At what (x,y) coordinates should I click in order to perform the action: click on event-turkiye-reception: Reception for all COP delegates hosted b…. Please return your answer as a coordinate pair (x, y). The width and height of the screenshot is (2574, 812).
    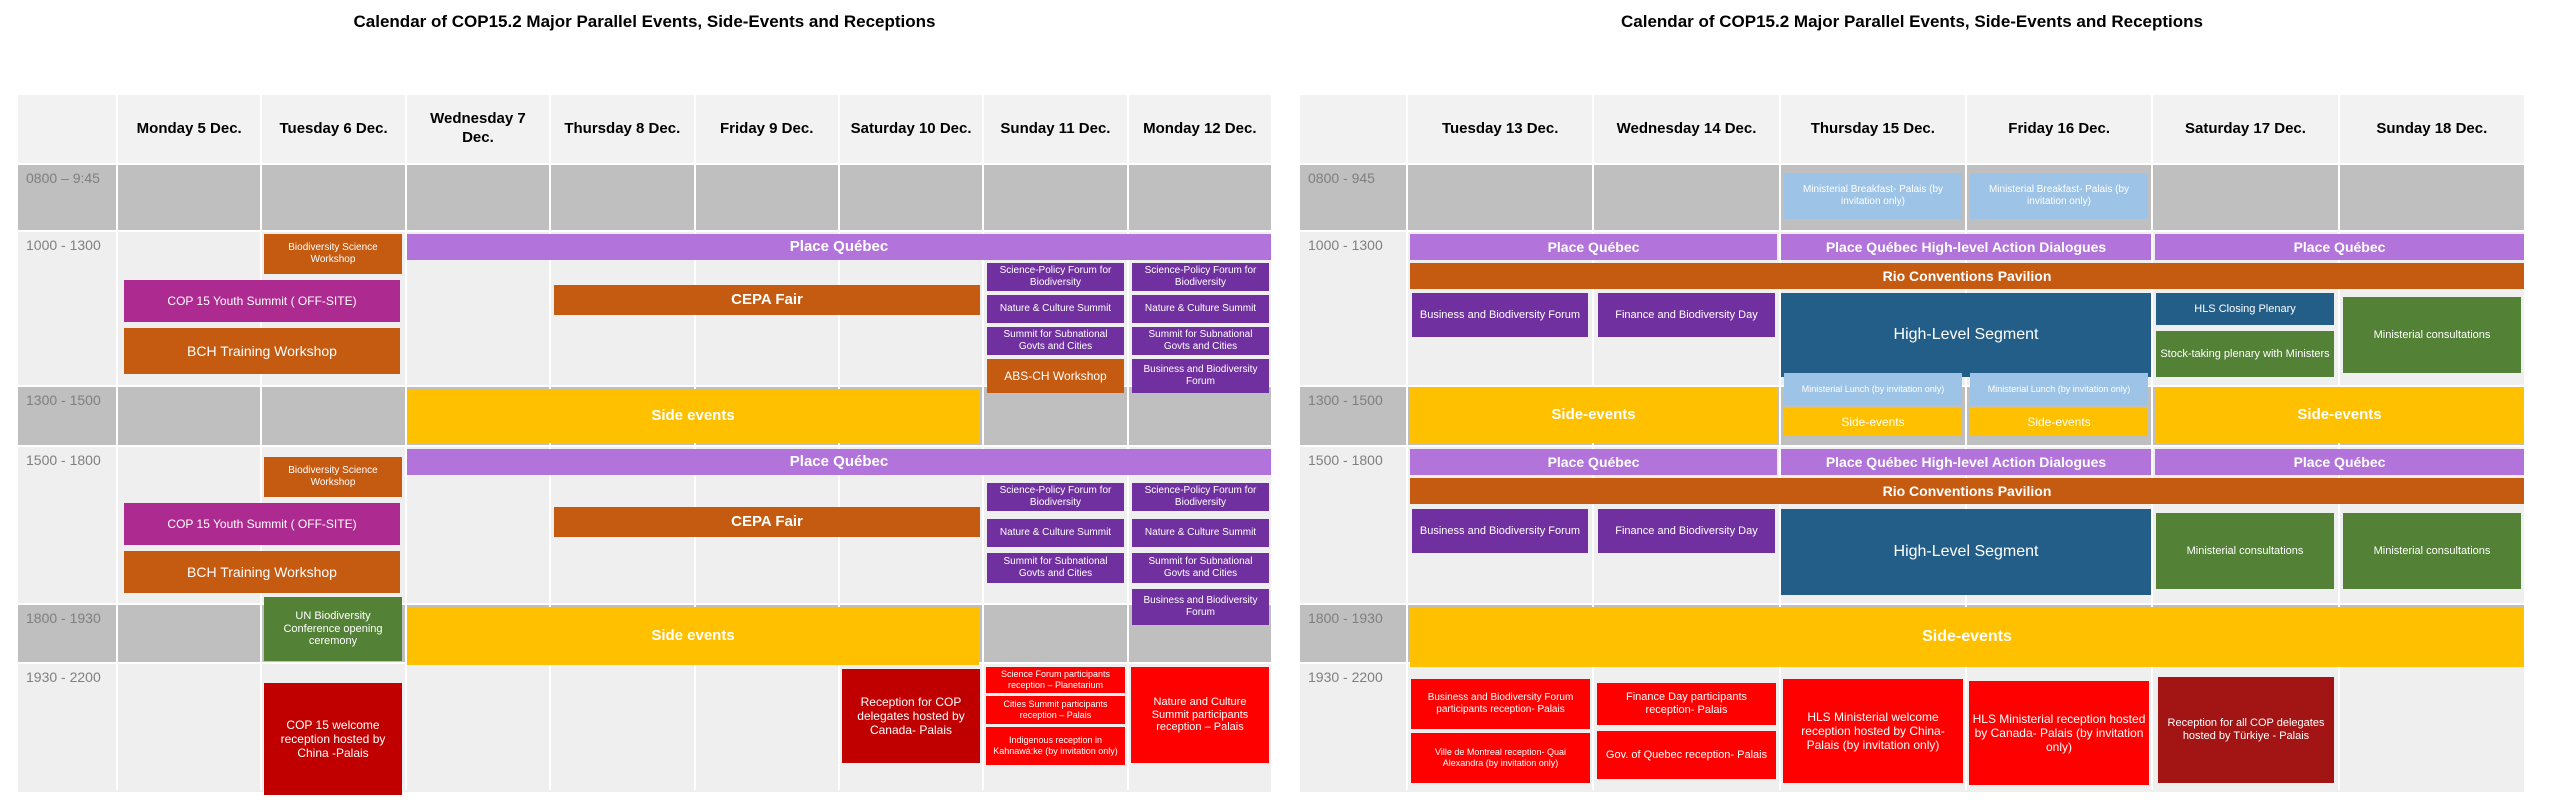
    Looking at the image, I should click on (2246, 730).